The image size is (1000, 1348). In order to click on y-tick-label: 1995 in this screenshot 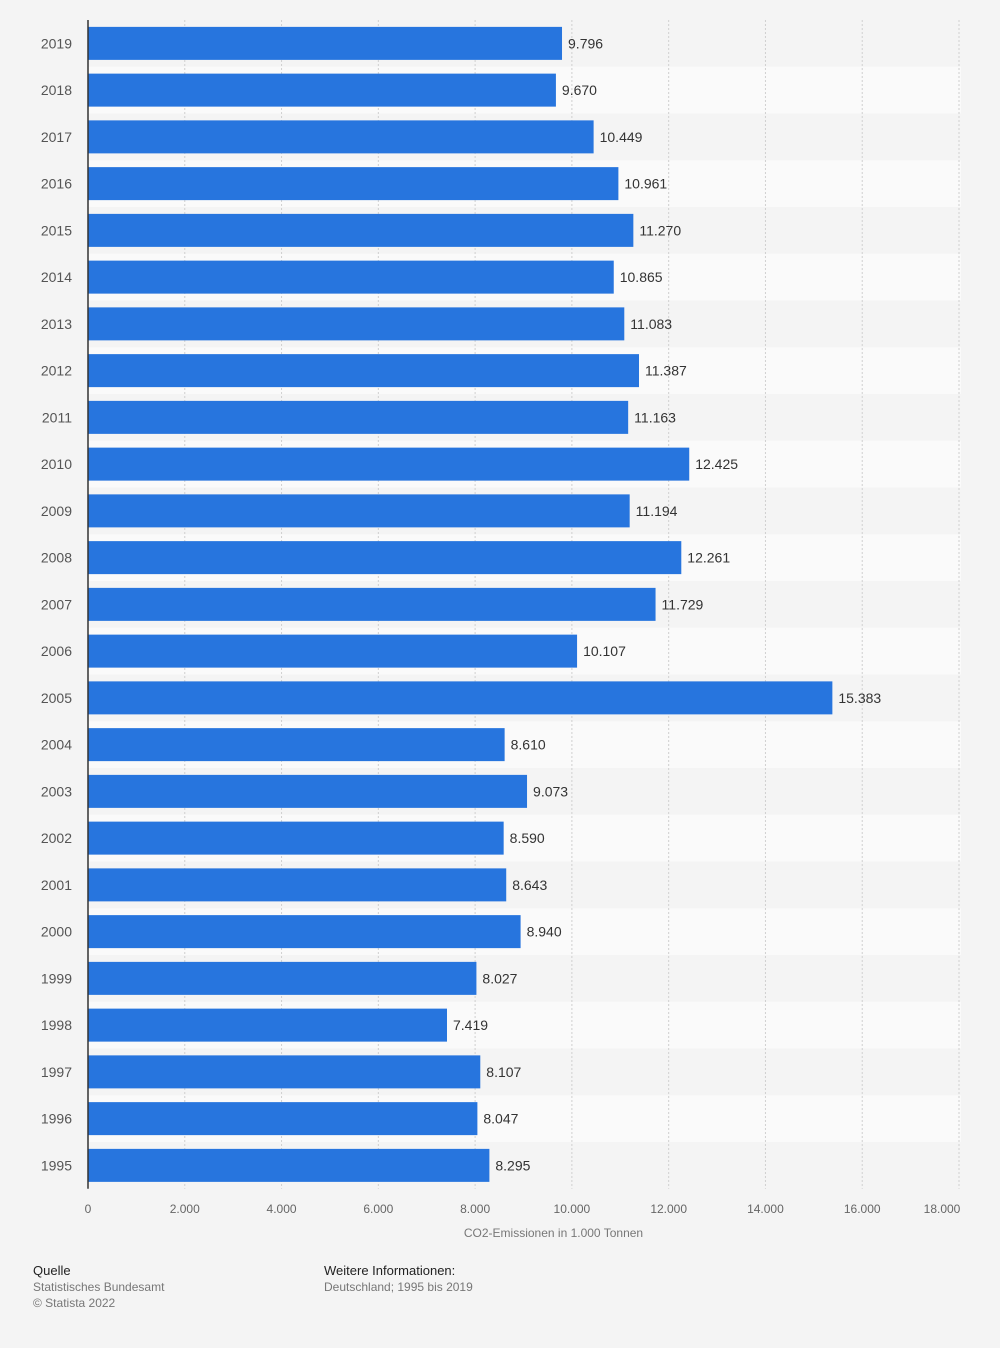, I will do `click(56, 1165)`.